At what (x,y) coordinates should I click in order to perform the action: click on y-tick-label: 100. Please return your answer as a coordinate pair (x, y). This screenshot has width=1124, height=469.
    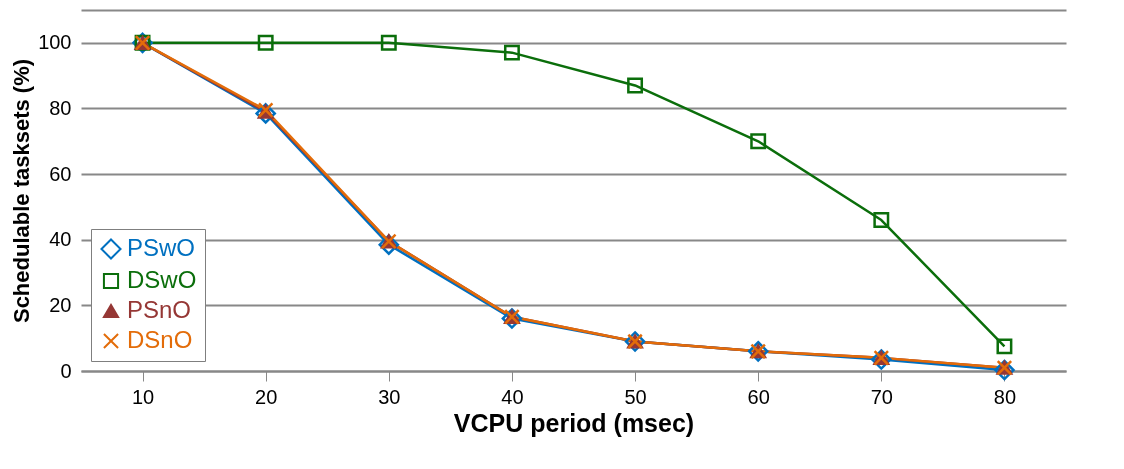
    Looking at the image, I should click on (55, 42).